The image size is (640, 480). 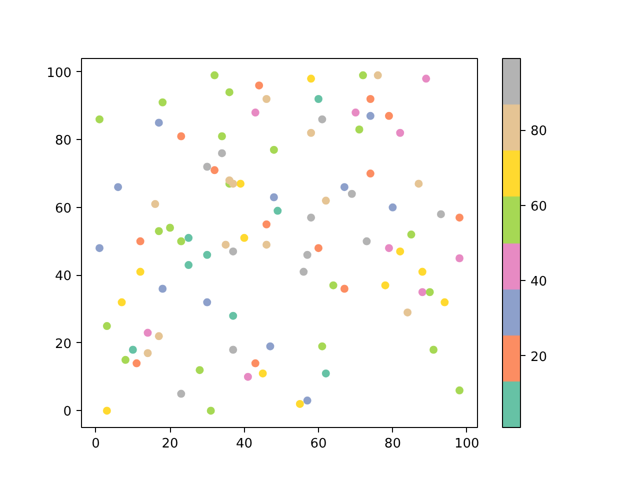 What do you see at coordinates (59, 73) in the screenshot?
I see `y-tick-label: 100` at bounding box center [59, 73].